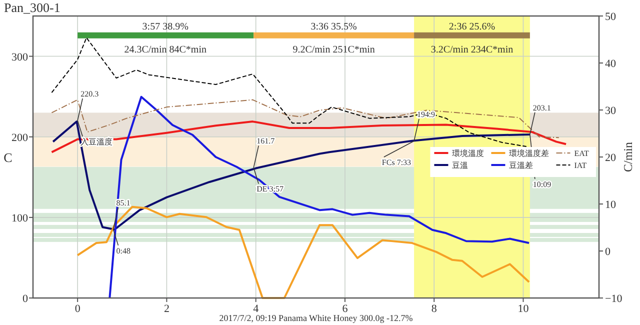 The height and width of the screenshot is (325, 640). I want to click on annotation: 161.7, so click(265, 141).